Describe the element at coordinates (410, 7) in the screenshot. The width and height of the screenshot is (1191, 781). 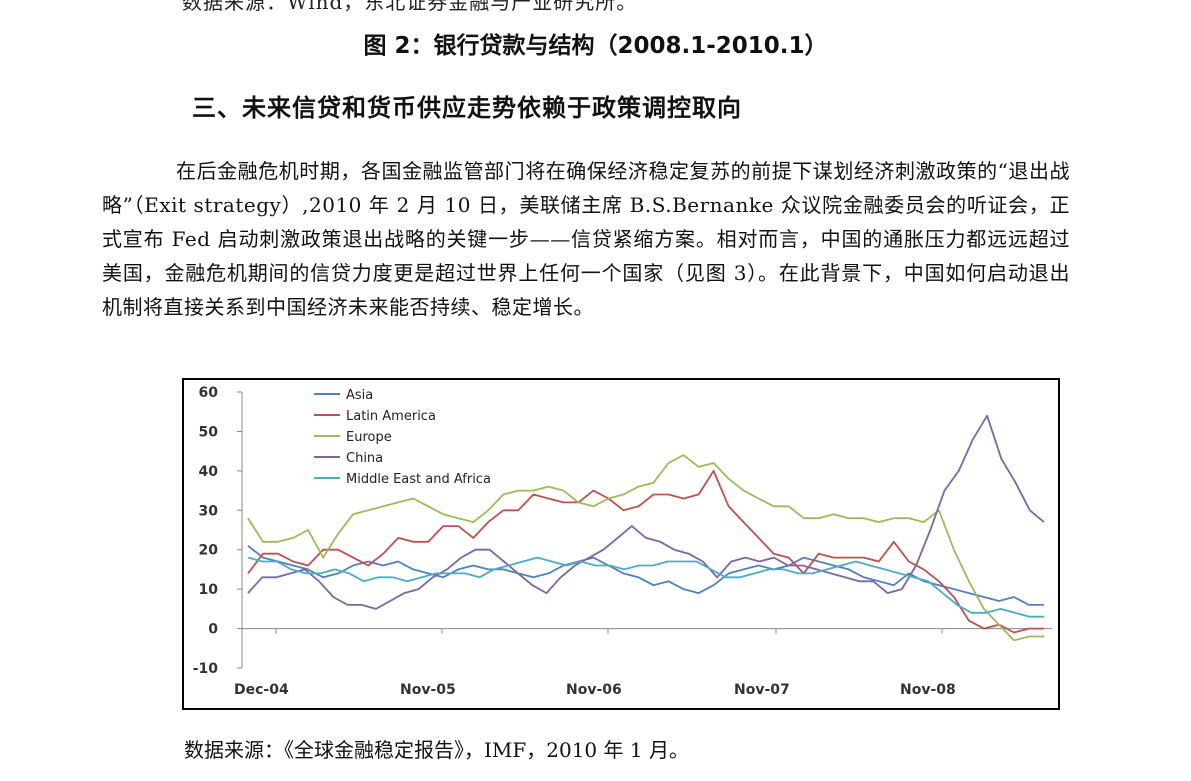
I see `top-source-cut: 数据来源：Wind，东北证券金融与产业研究所。` at that location.